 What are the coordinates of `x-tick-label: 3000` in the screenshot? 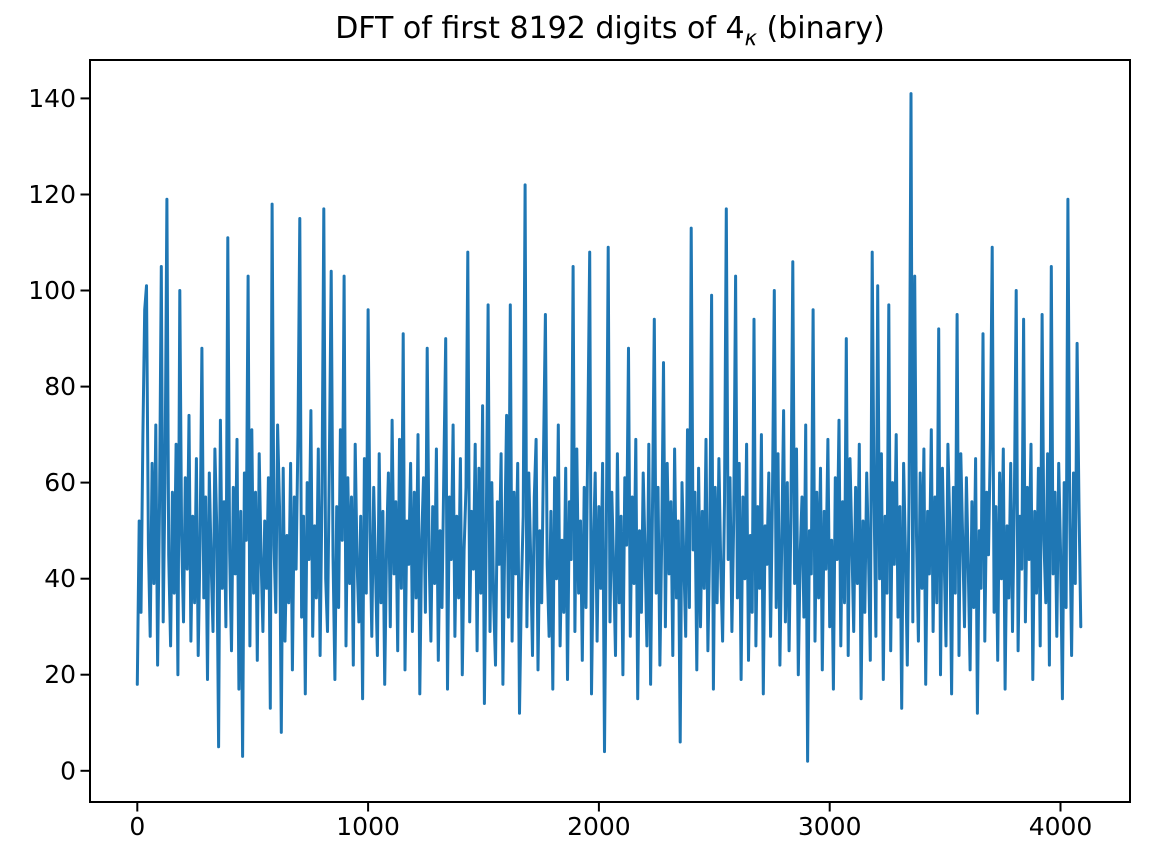 It's located at (830, 826).